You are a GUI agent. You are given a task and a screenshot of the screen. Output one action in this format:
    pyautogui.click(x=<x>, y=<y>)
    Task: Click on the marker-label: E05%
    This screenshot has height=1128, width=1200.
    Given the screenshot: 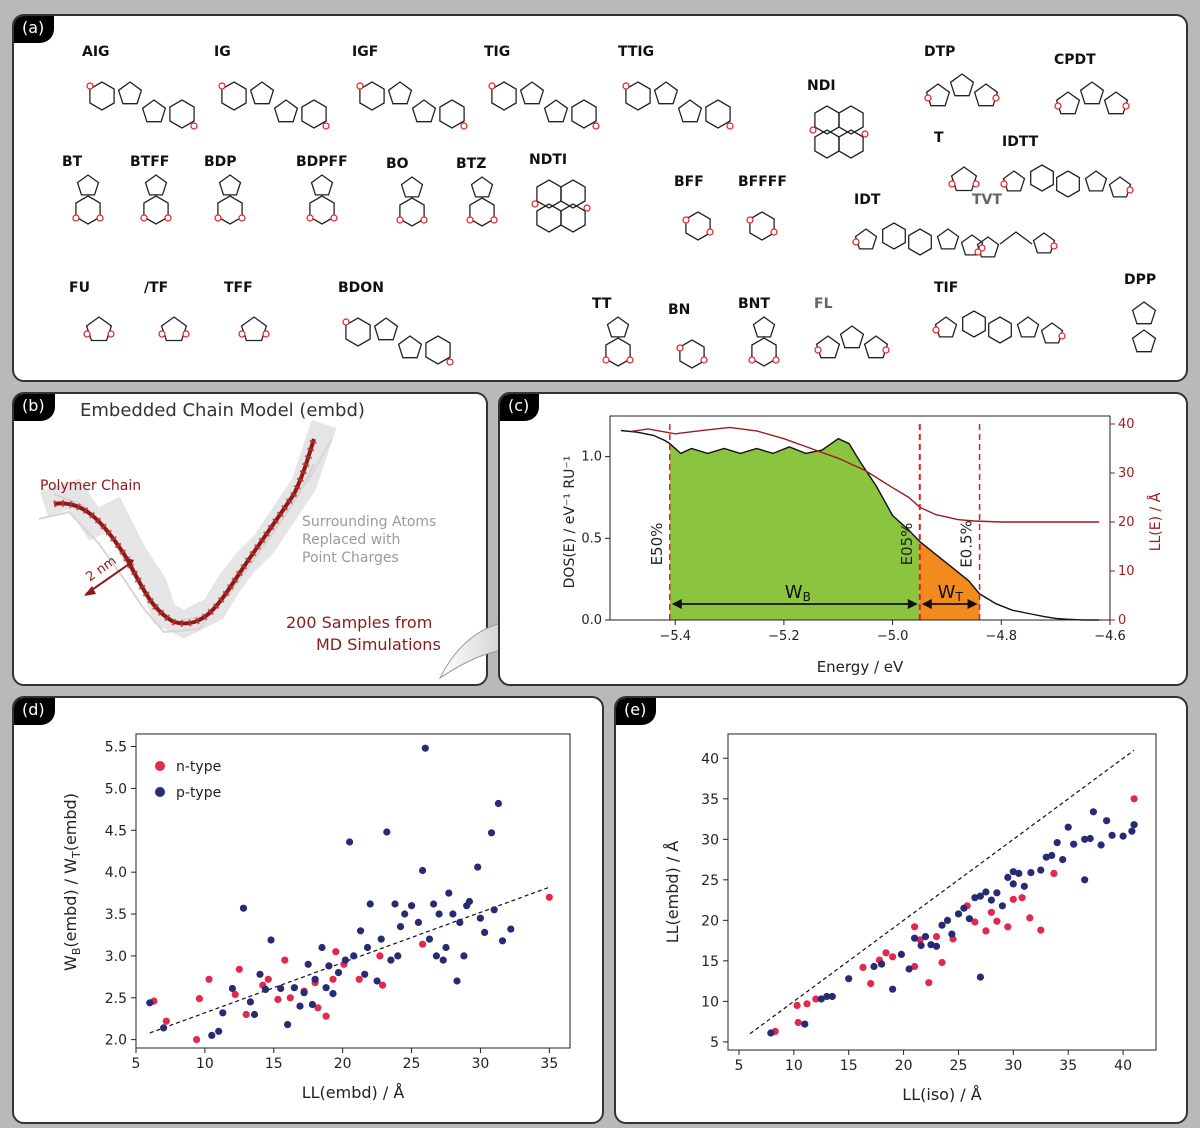 What is the action you would take?
    pyautogui.click(x=907, y=544)
    